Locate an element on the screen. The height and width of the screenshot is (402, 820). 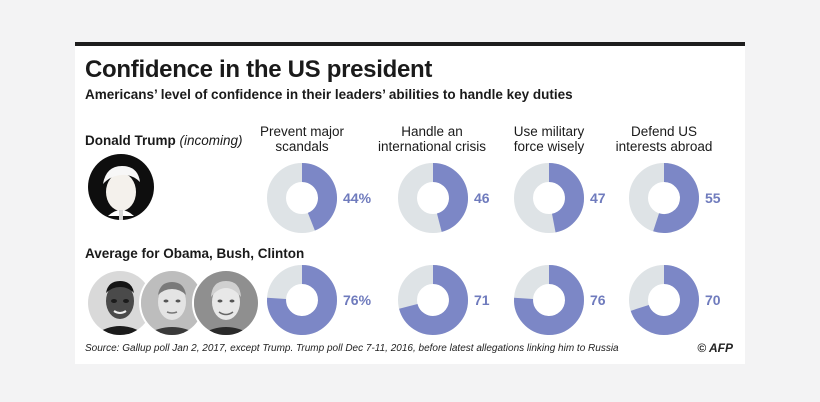
column-header-crisis-line2: international crisis is located at coordinates (432, 146).